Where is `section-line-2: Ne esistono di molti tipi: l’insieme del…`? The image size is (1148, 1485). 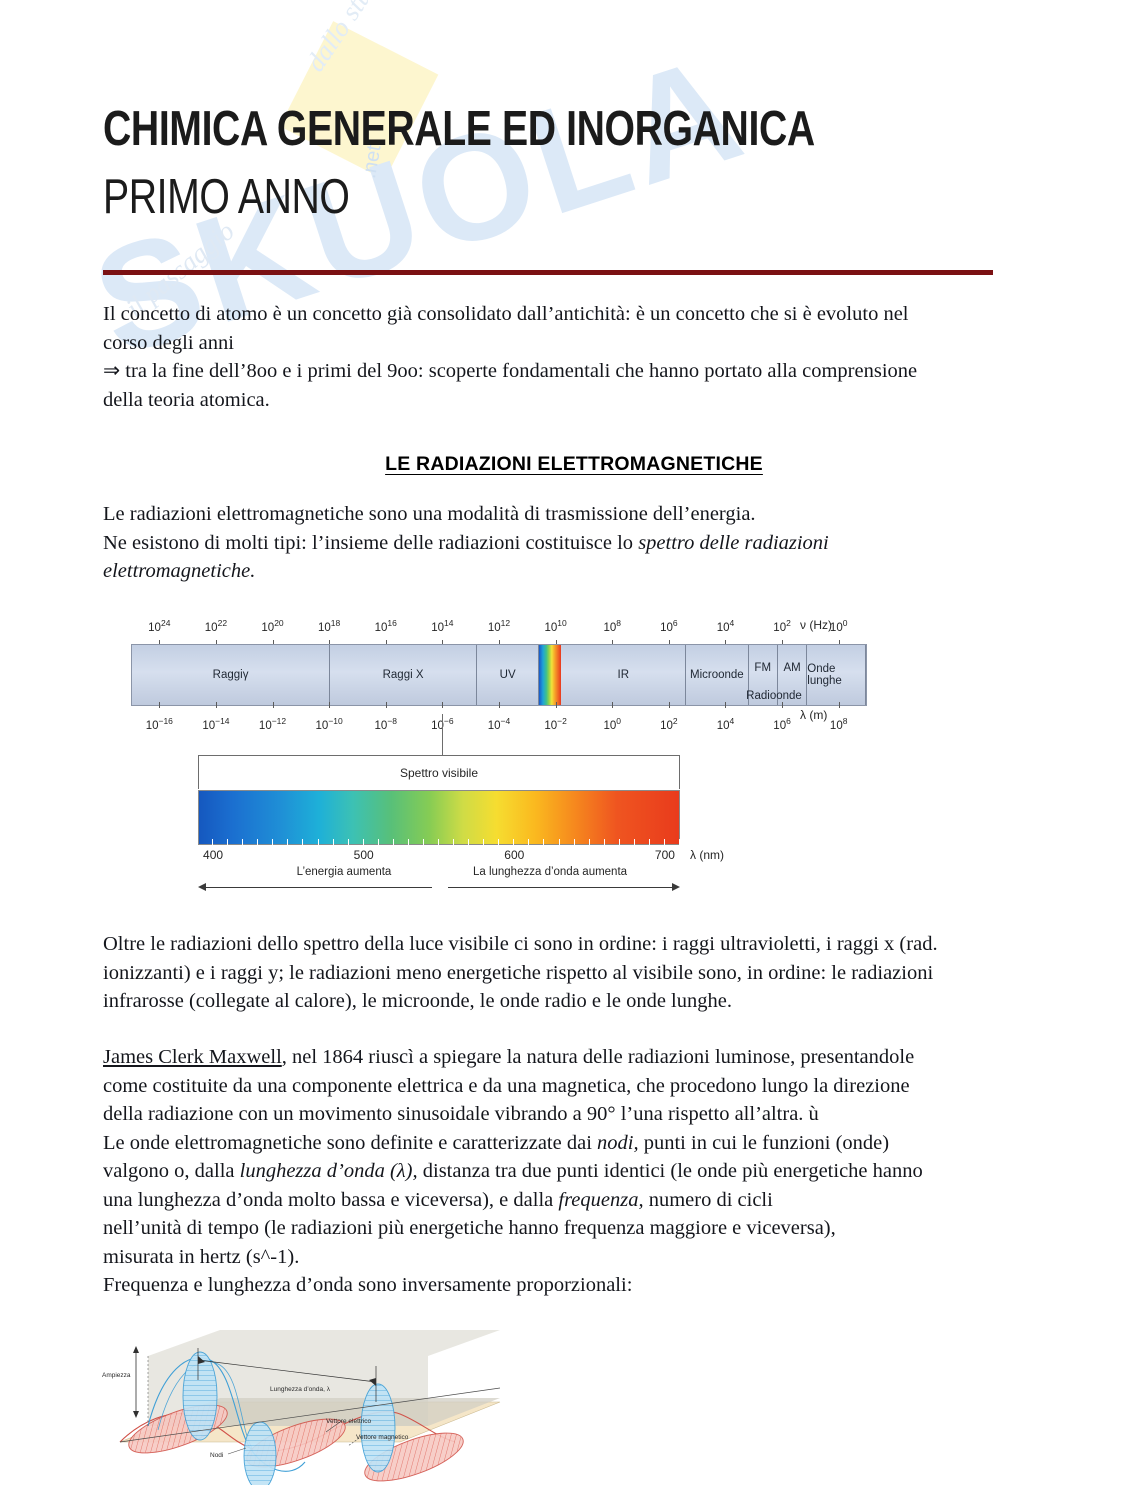
section-line-2: Ne esistono di molti tipi: l’insieme del… is located at coordinates (549, 543).